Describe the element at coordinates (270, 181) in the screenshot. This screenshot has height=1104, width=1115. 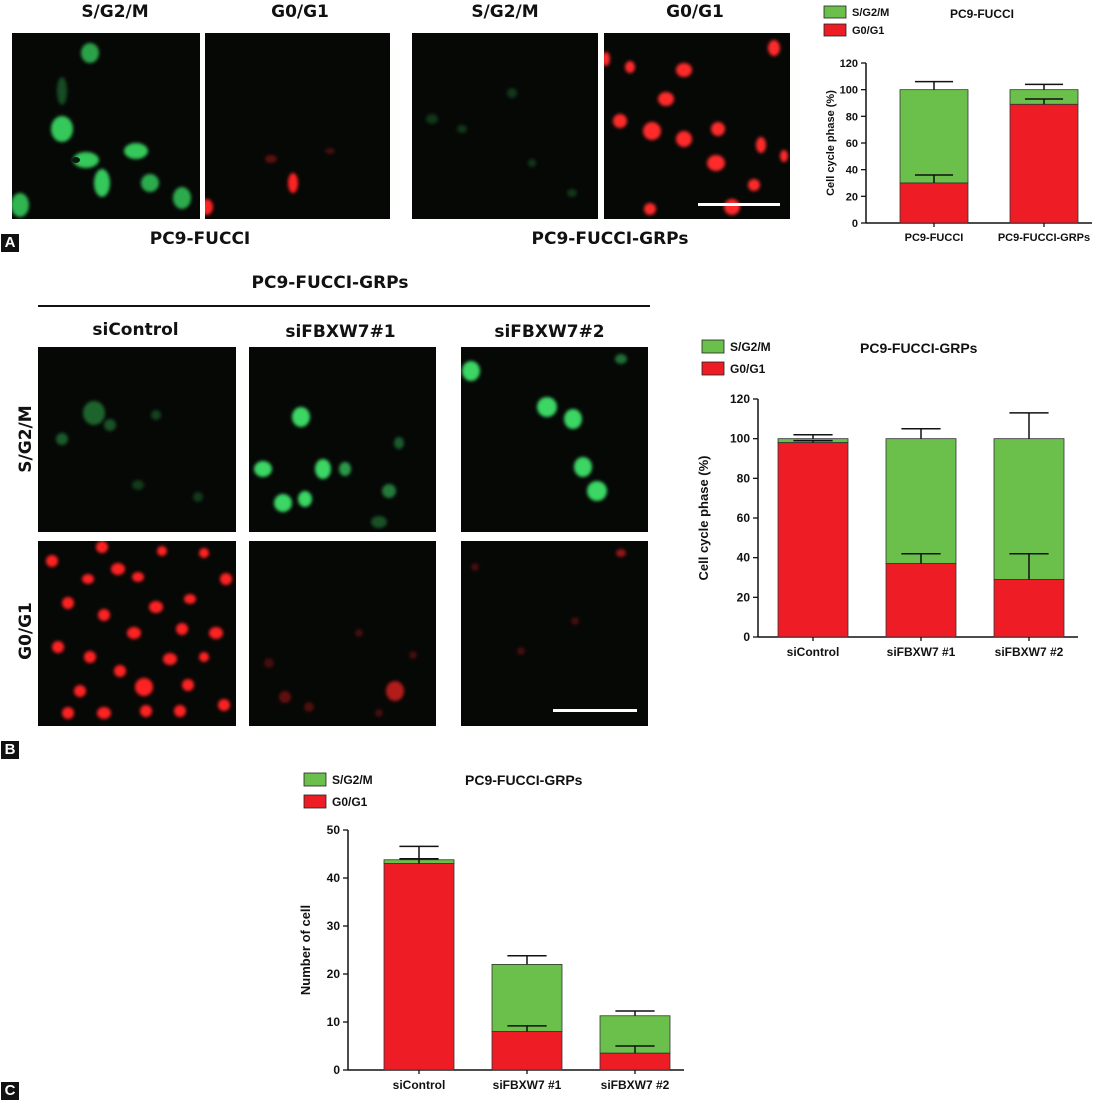
I see `red-cells-image` at that location.